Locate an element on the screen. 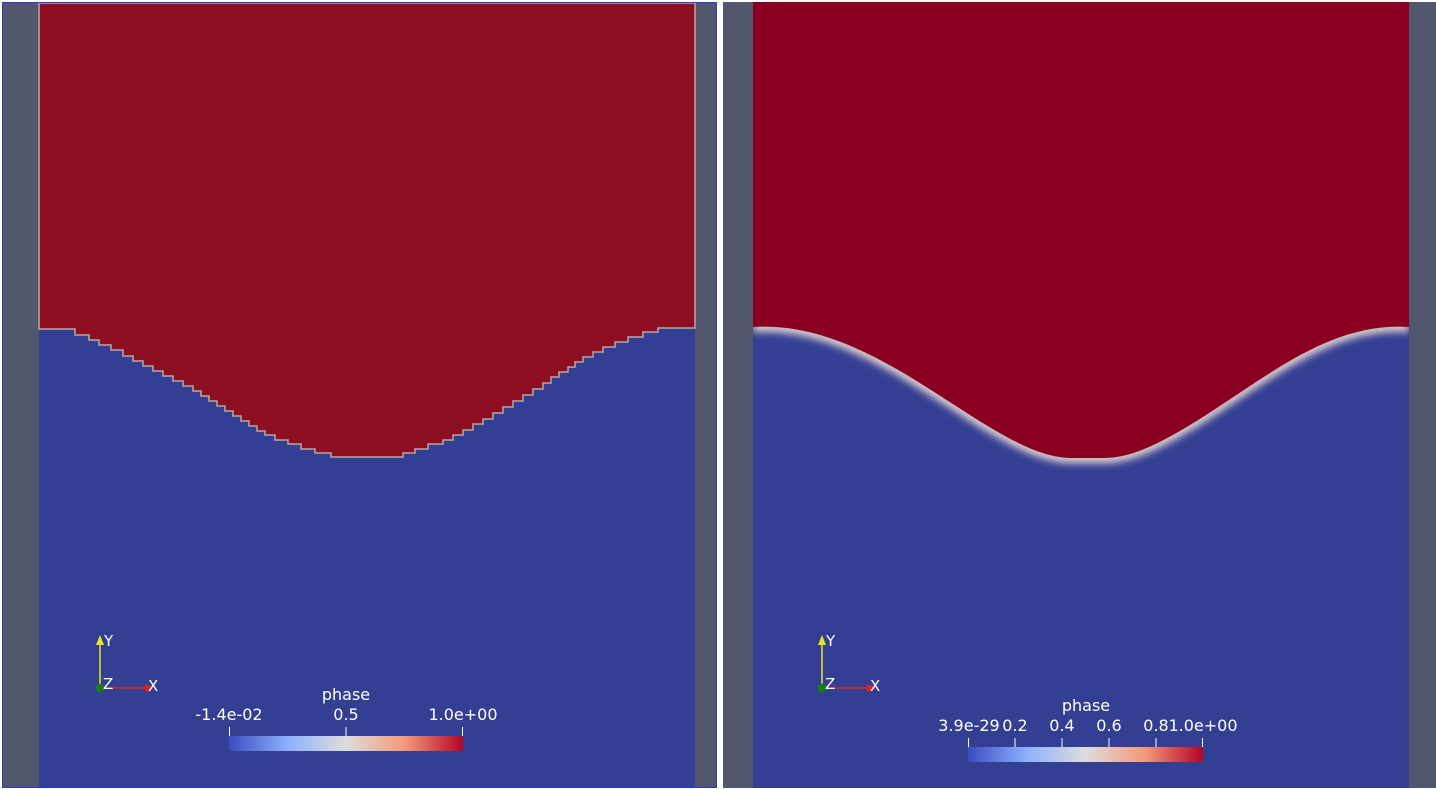 Image resolution: width=1436 pixels, height=789 pixels. right-margin is located at coordinates (1422, 395).